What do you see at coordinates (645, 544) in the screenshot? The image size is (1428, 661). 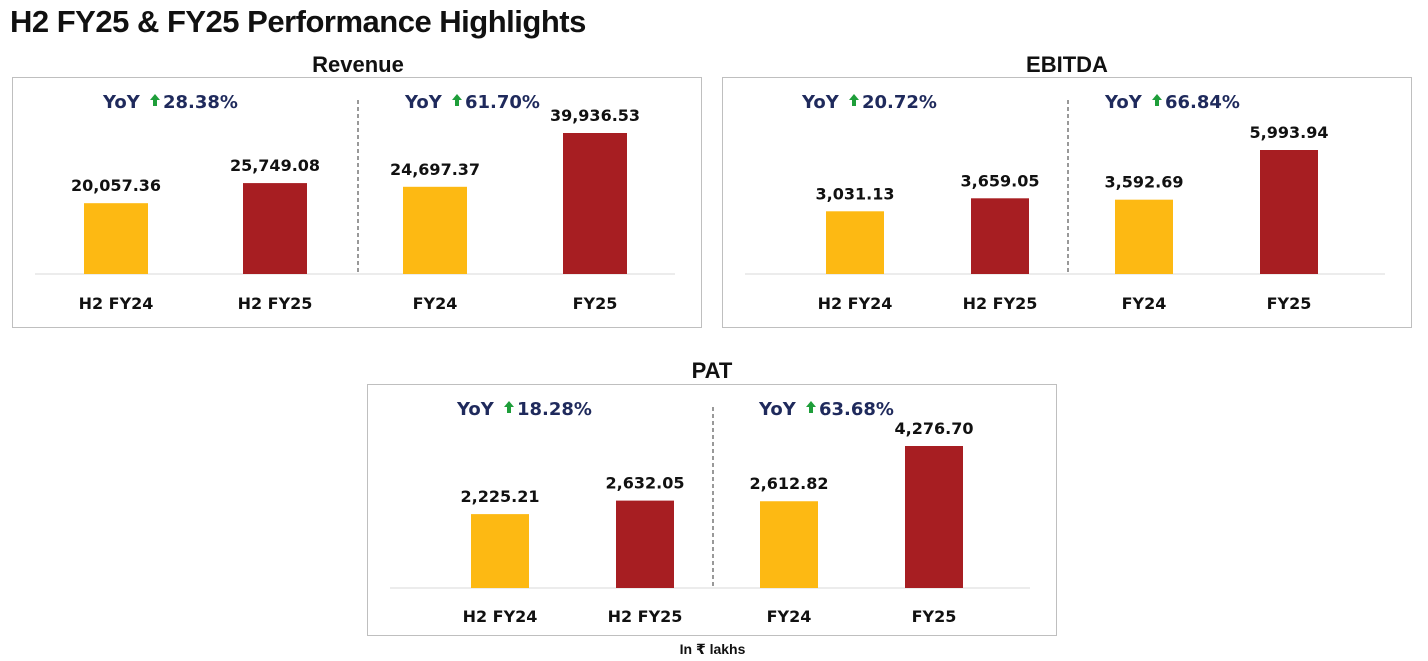 I see `pat-bar-h2-fy25` at bounding box center [645, 544].